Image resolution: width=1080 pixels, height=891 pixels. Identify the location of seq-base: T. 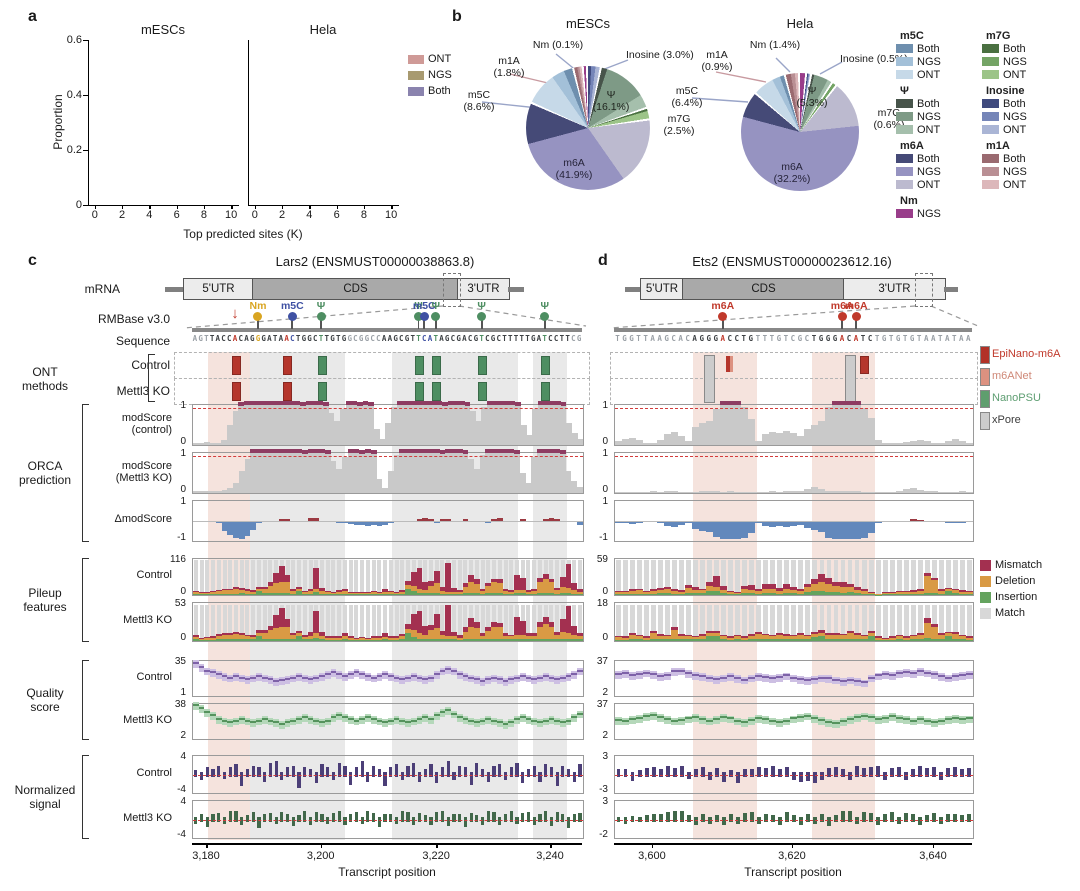
(758, 338).